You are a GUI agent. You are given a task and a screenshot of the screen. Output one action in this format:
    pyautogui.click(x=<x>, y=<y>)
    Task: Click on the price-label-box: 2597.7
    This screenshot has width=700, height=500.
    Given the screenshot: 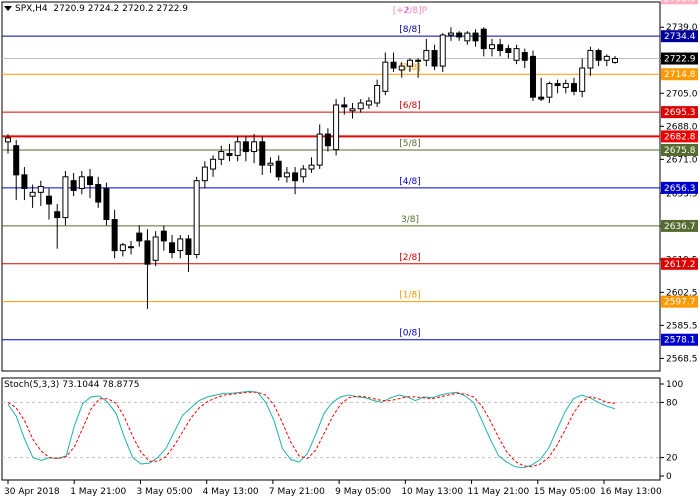 What is the action you would take?
    pyautogui.click(x=679, y=301)
    